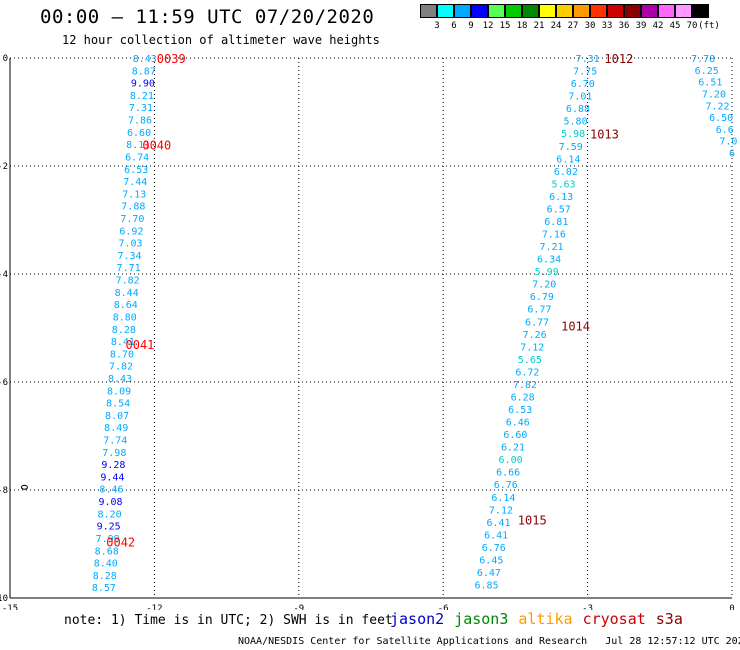 The height and width of the screenshot is (650, 740). I want to click on swh-value: 6.51, so click(710, 83).